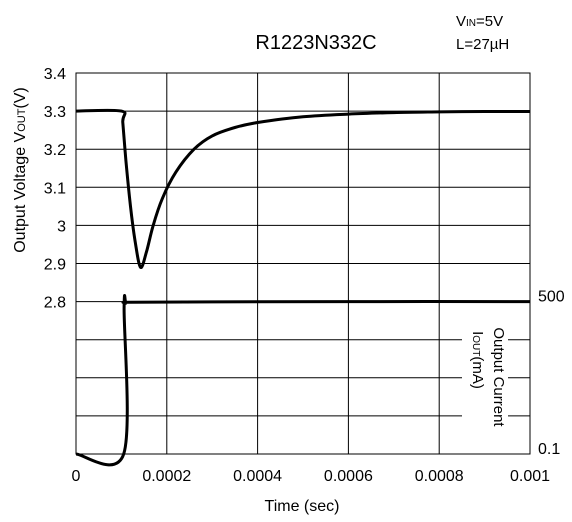 The image size is (572, 522). Describe the element at coordinates (551, 373) in the screenshot. I see `y2-tick-labels: 500 0.1` at that location.